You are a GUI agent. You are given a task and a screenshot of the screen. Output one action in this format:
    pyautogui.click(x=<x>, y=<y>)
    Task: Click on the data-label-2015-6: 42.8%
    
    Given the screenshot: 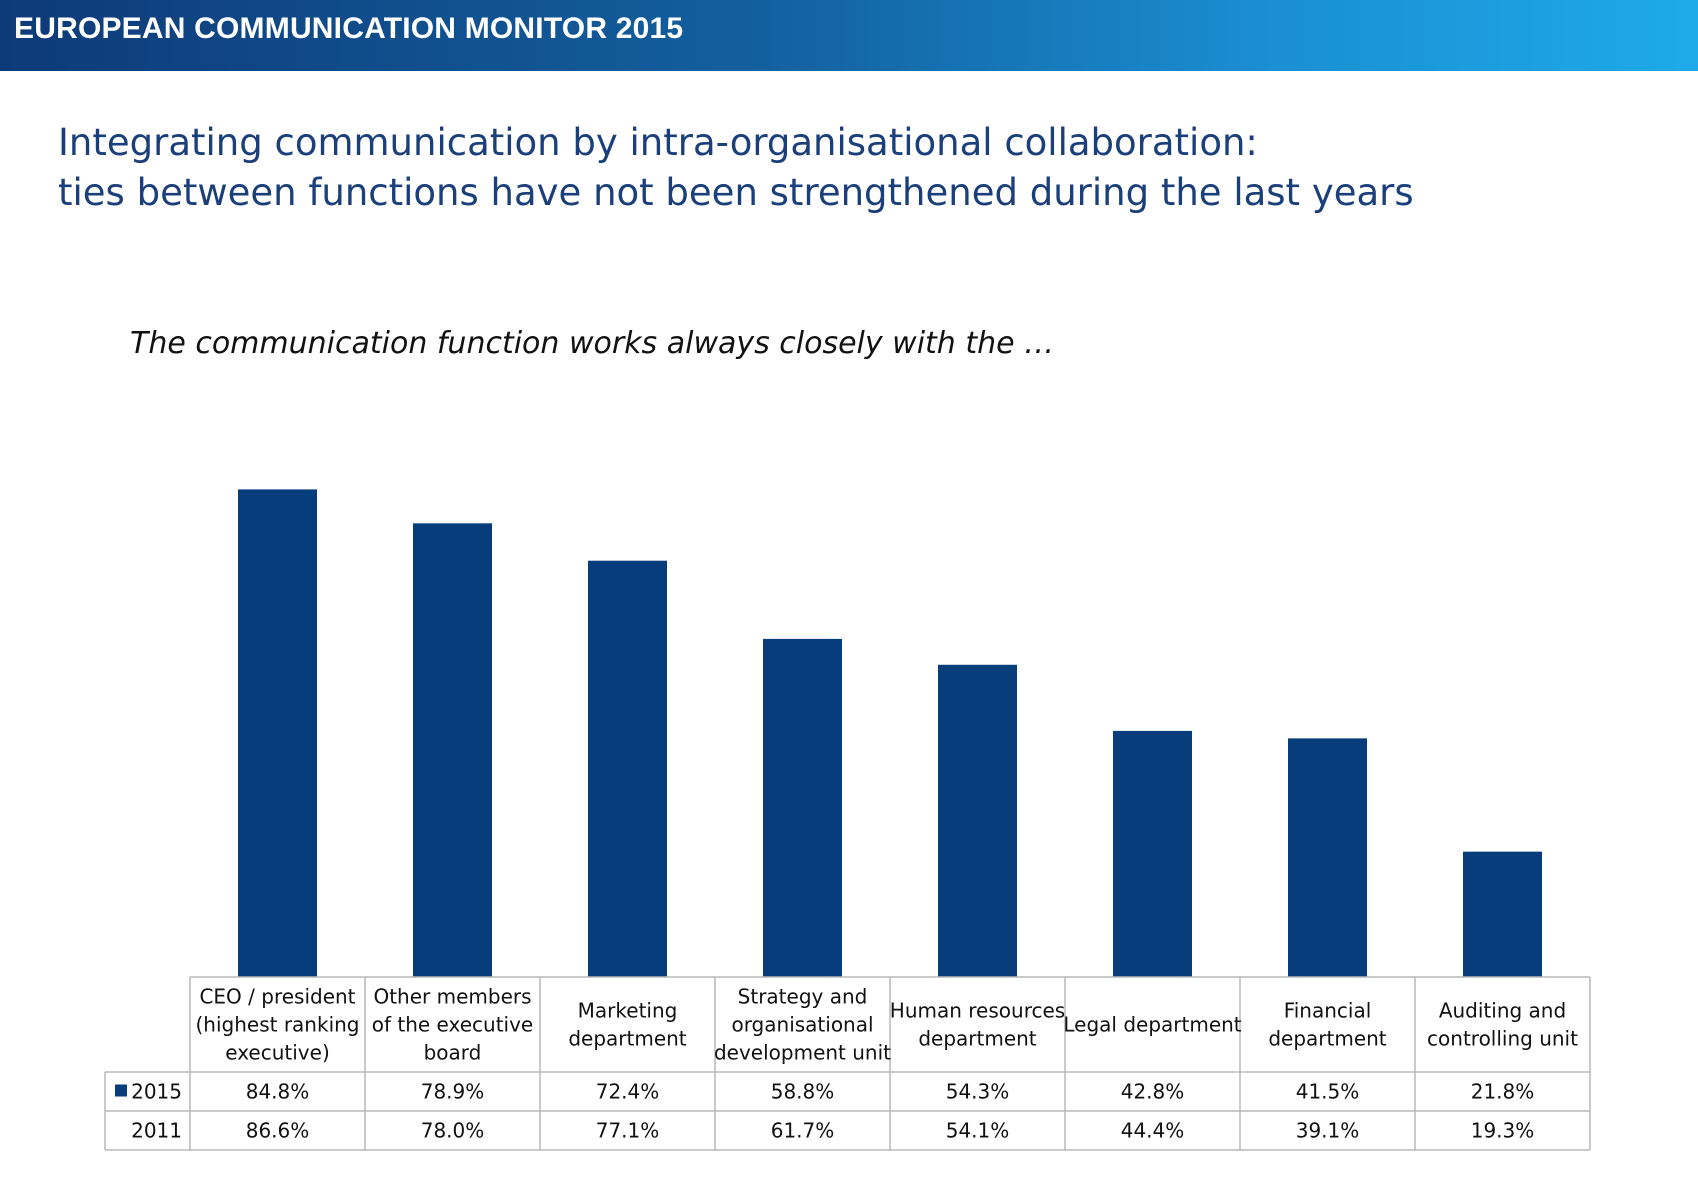 What is the action you would take?
    pyautogui.click(x=1153, y=1092)
    